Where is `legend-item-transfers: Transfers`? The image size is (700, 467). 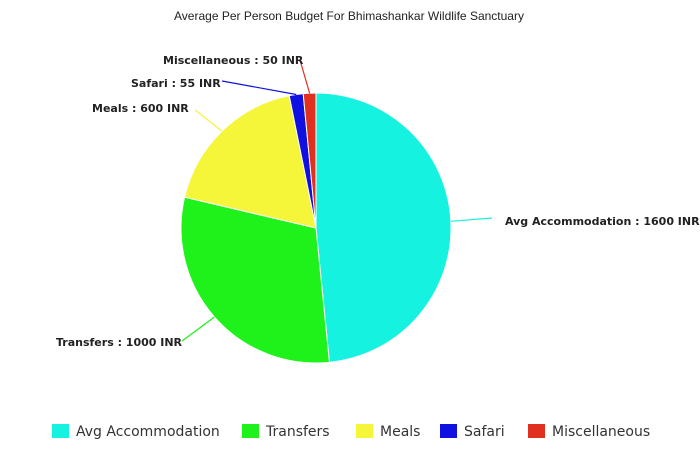 legend-item-transfers: Transfers is located at coordinates (286, 432).